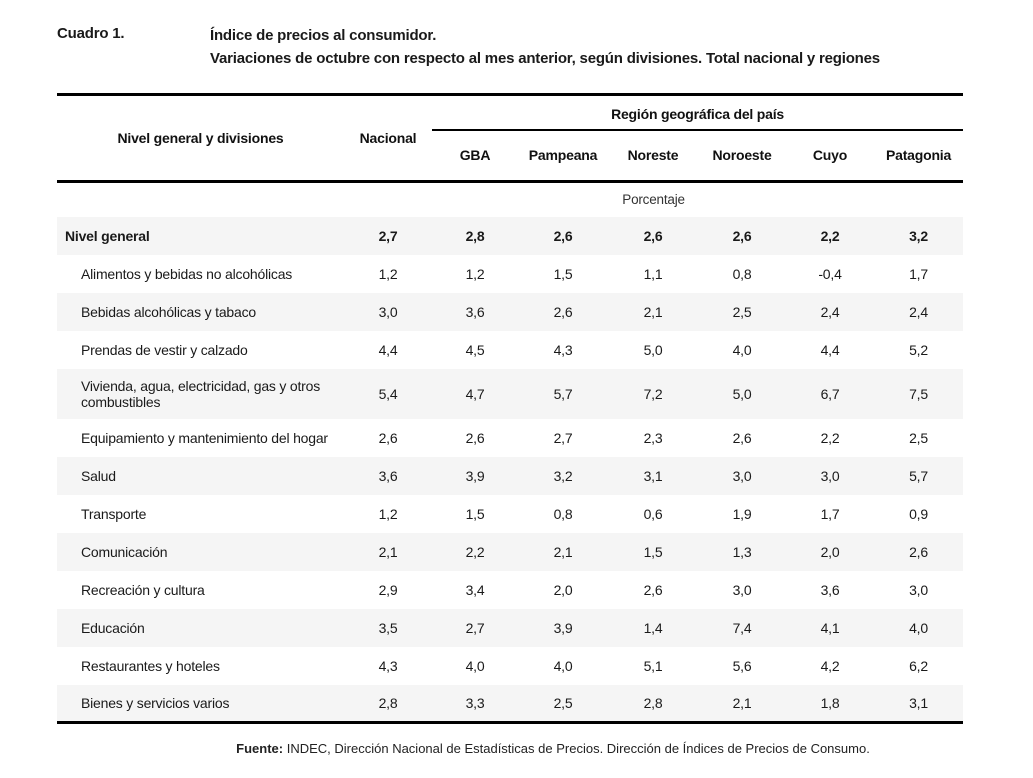 Image resolution: width=1033 pixels, height=778 pixels. I want to click on value-cell: 2,9, so click(388, 589).